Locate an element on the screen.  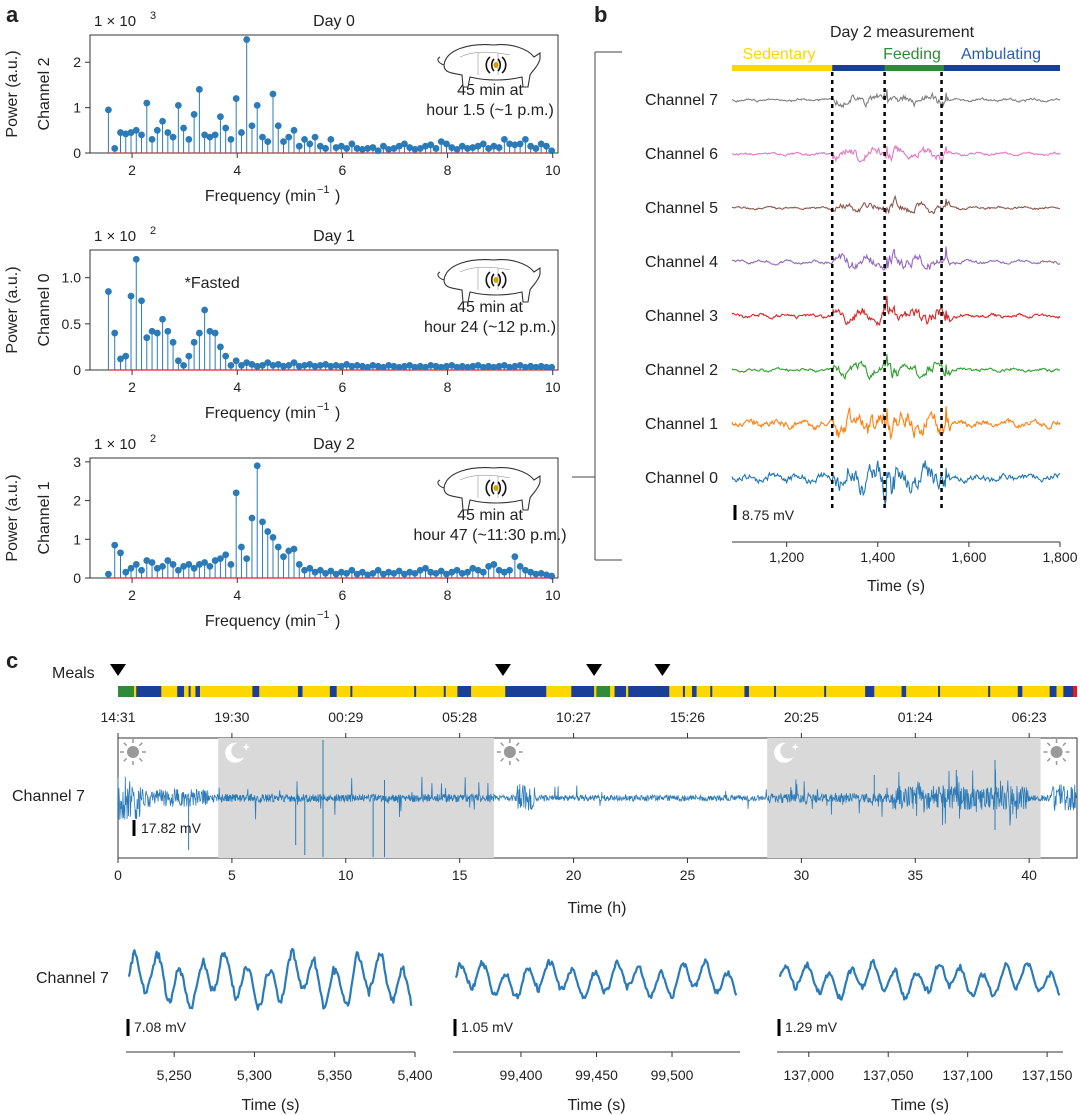
axis-multiplier-exponent: 2 is located at coordinates (153, 231).